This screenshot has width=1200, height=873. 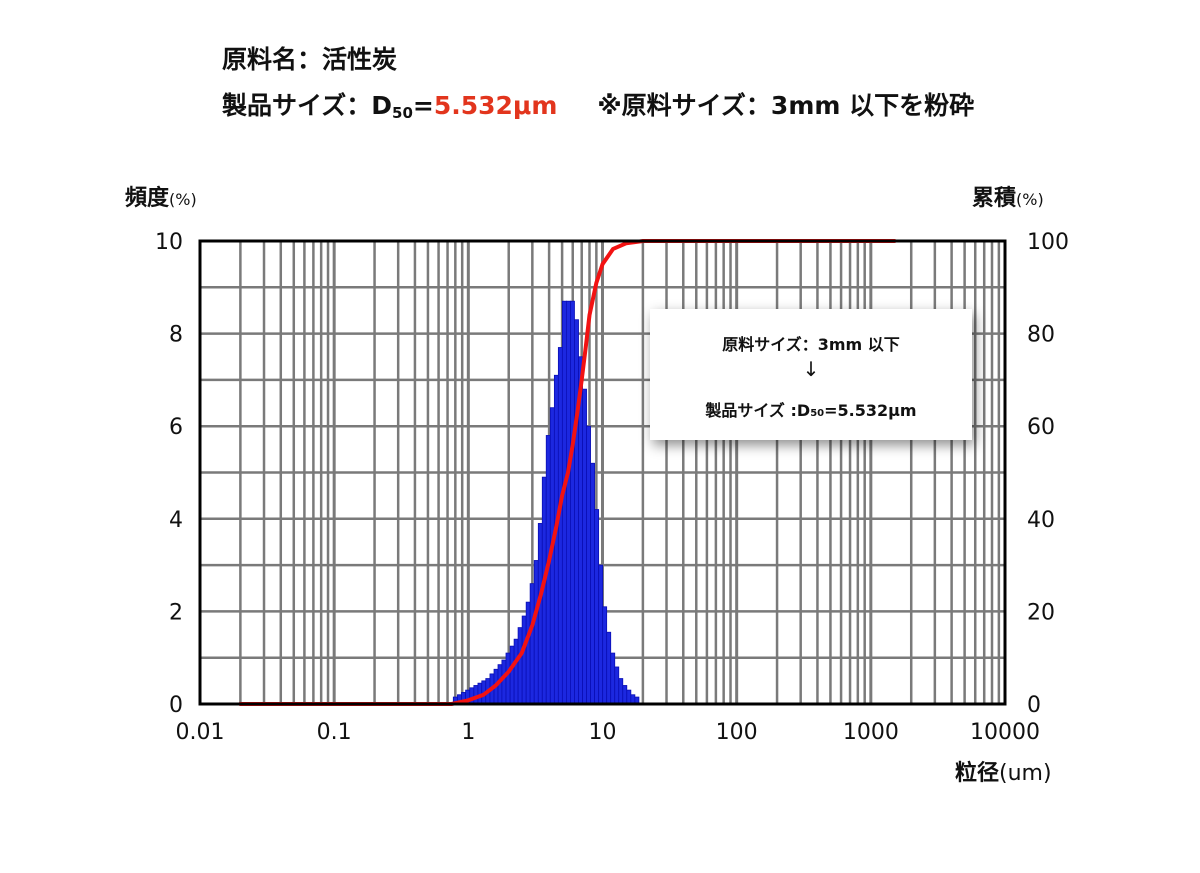 I want to click on x-tick-label: 10, so click(x=603, y=732).